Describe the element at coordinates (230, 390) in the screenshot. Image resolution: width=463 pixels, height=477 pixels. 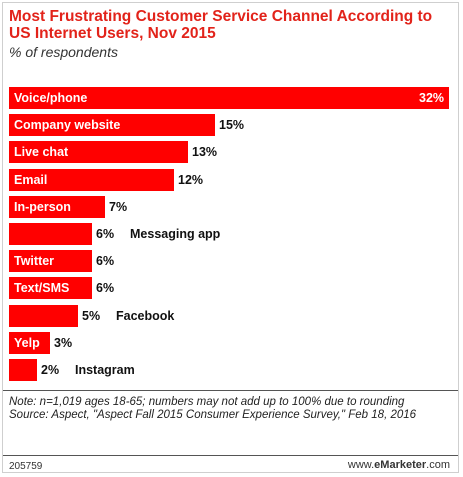
I see `note-separator` at that location.